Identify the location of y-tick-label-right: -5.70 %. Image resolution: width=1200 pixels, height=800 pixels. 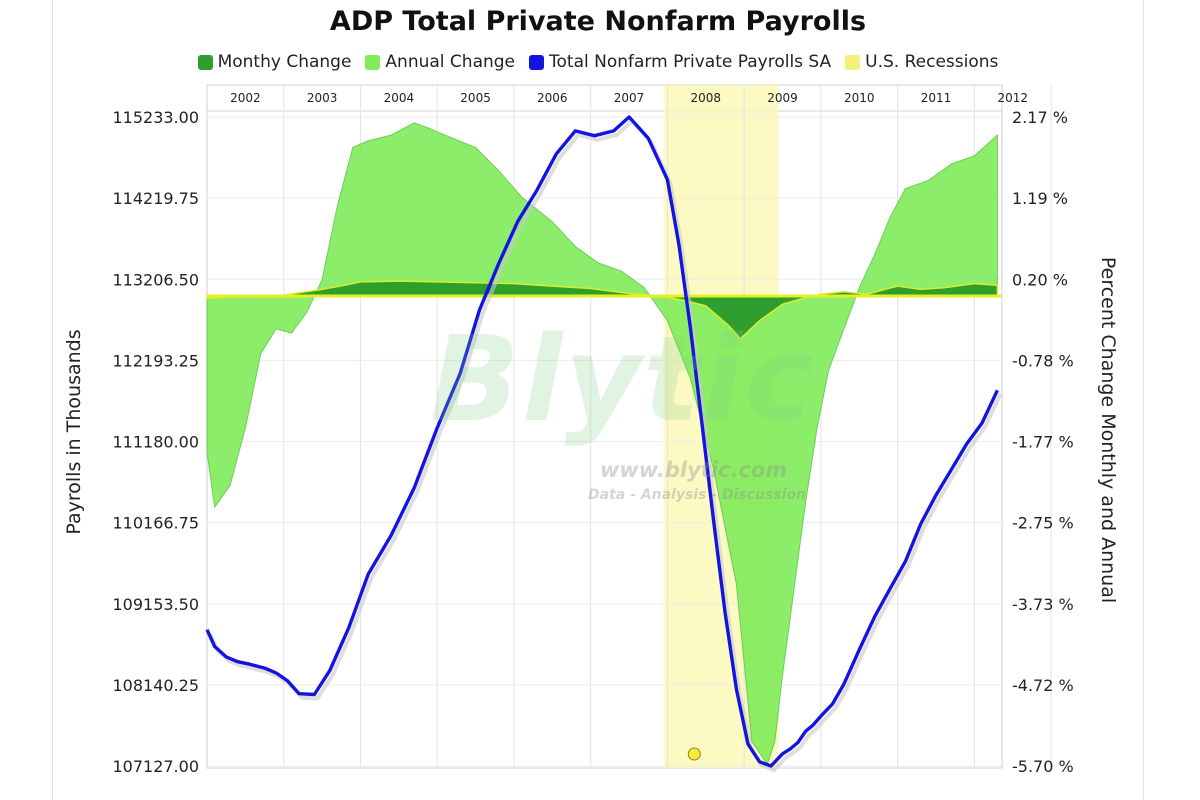
(1043, 766).